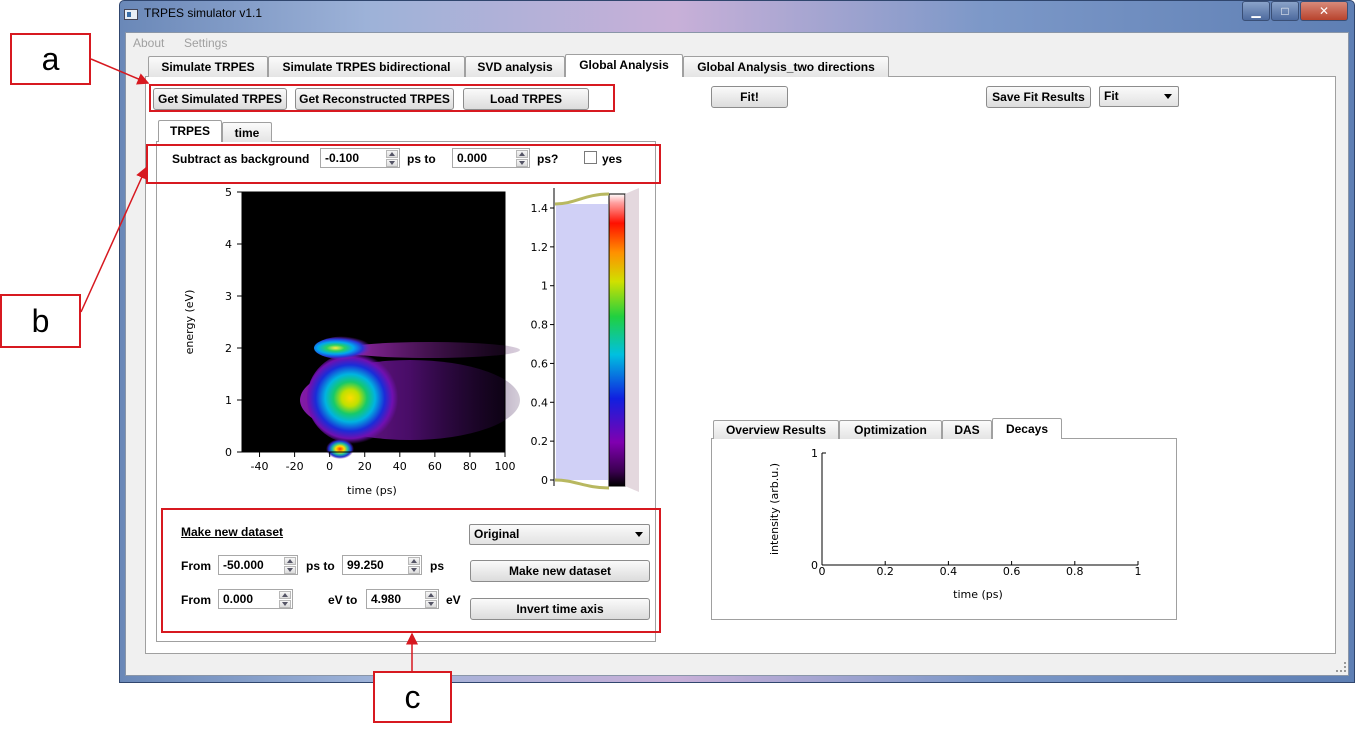 The height and width of the screenshot is (743, 1355). Describe the element at coordinates (295, 466) in the screenshot. I see `trpes-x-tick-label: -20` at that location.